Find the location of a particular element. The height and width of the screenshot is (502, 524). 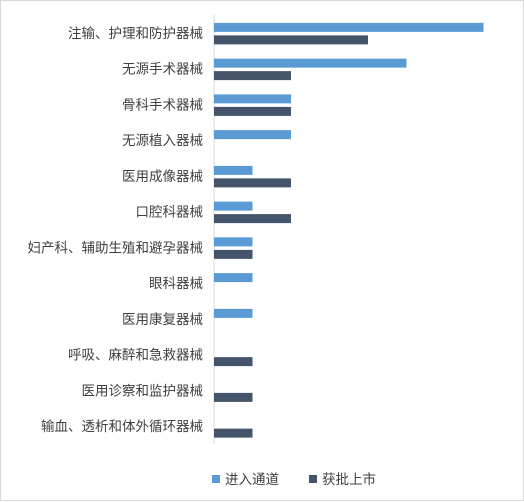

category-label: 注输、护理和防护器械 is located at coordinates (135, 34).